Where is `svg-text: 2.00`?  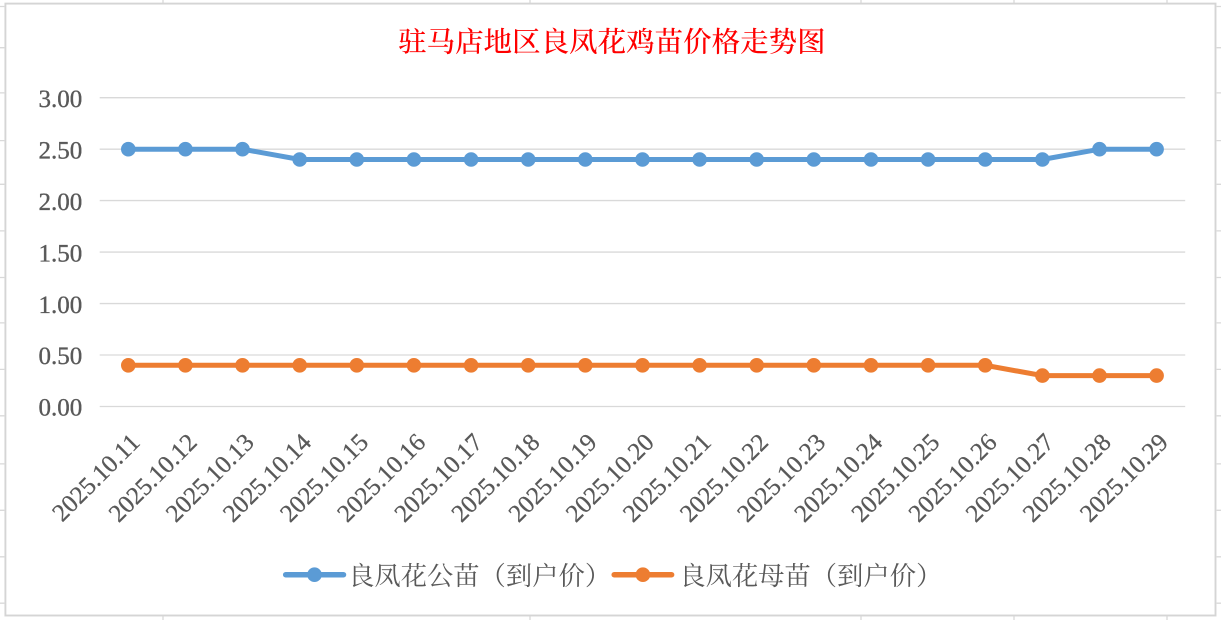
svg-text: 2.00 is located at coordinates (60, 202).